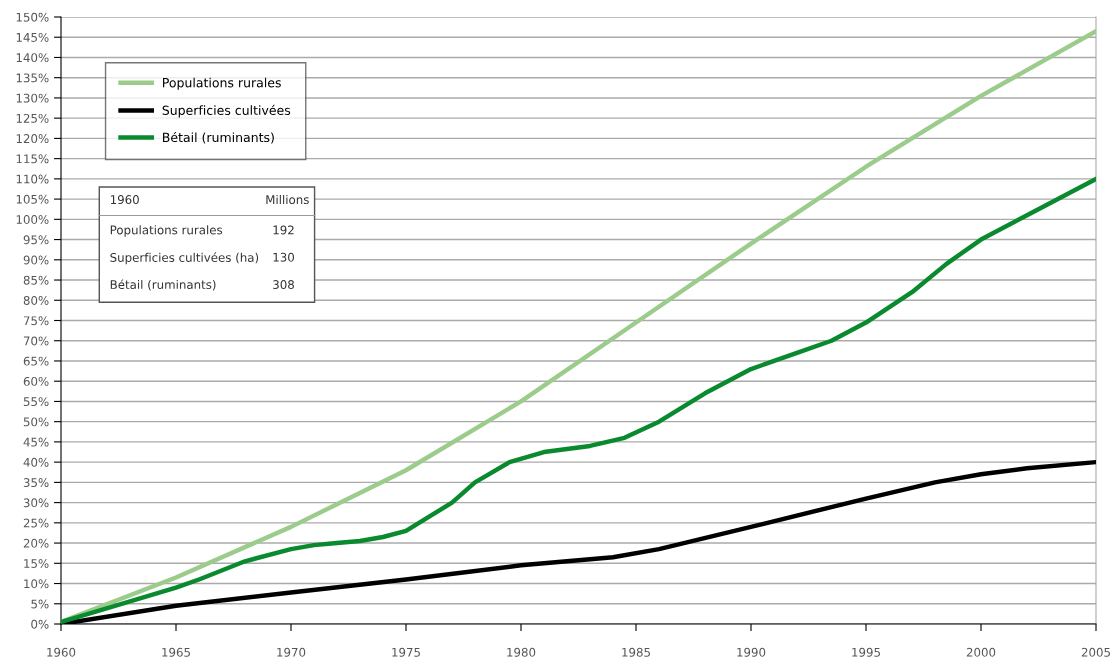  Describe the element at coordinates (36, 280) in the screenshot. I see `y-tick-label: 85%` at that location.